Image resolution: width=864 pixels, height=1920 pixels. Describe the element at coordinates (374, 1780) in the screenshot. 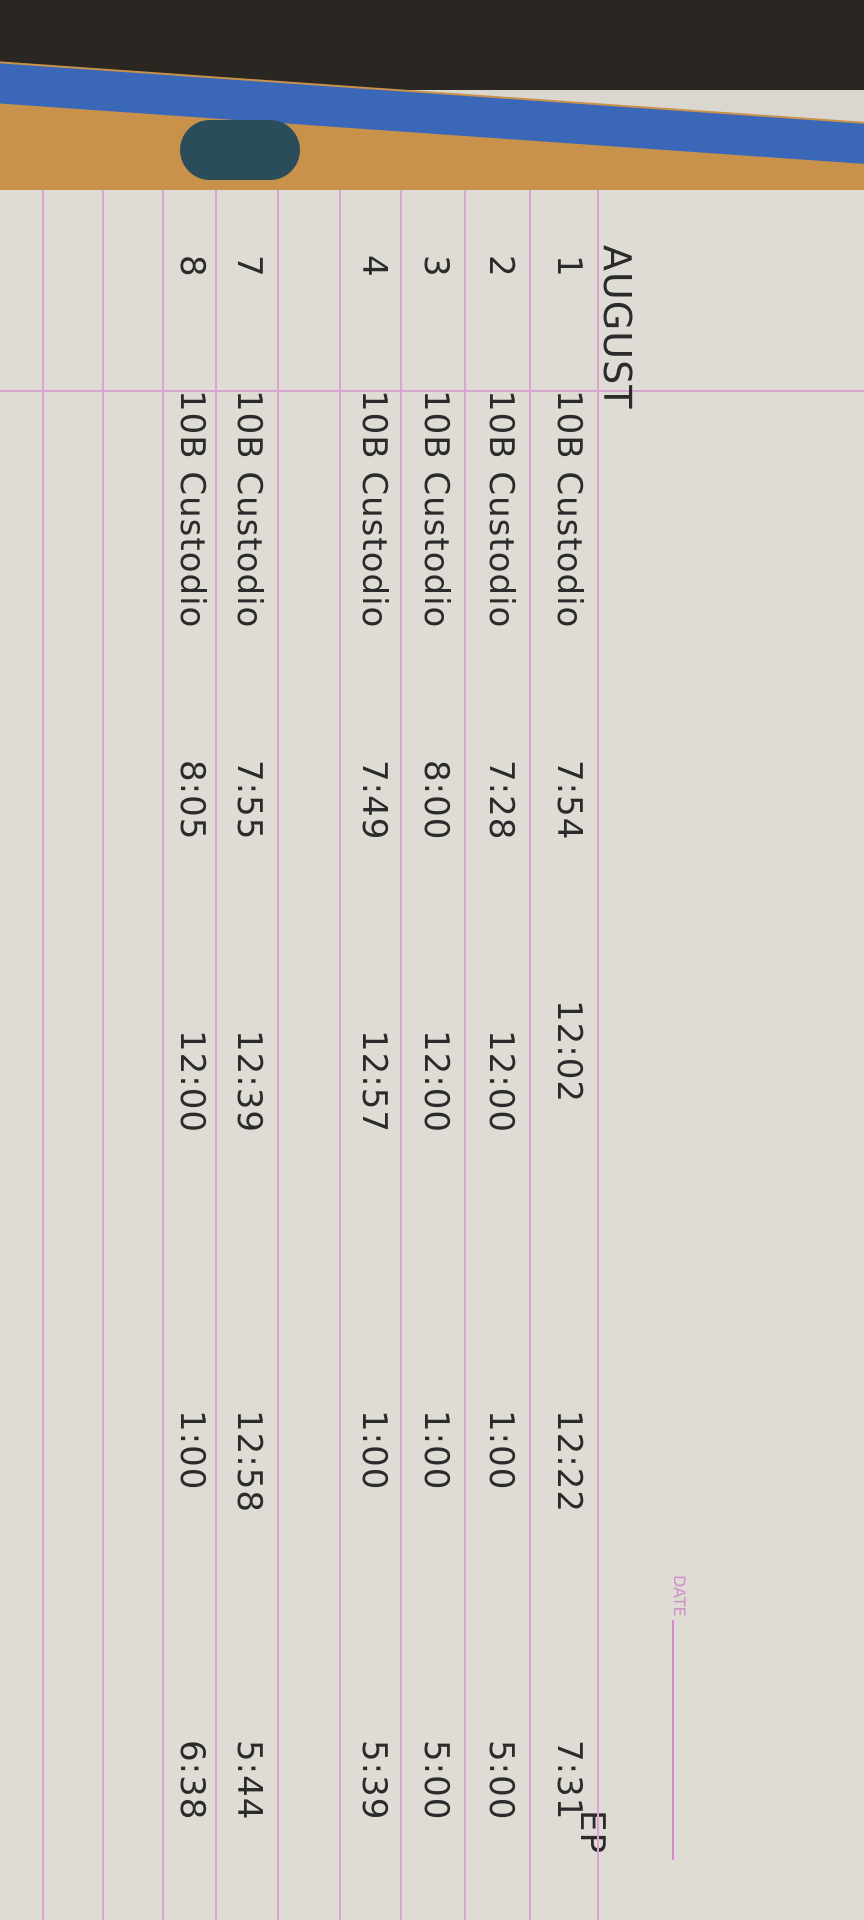

I see `time-out-pm: 5:39` at that location.